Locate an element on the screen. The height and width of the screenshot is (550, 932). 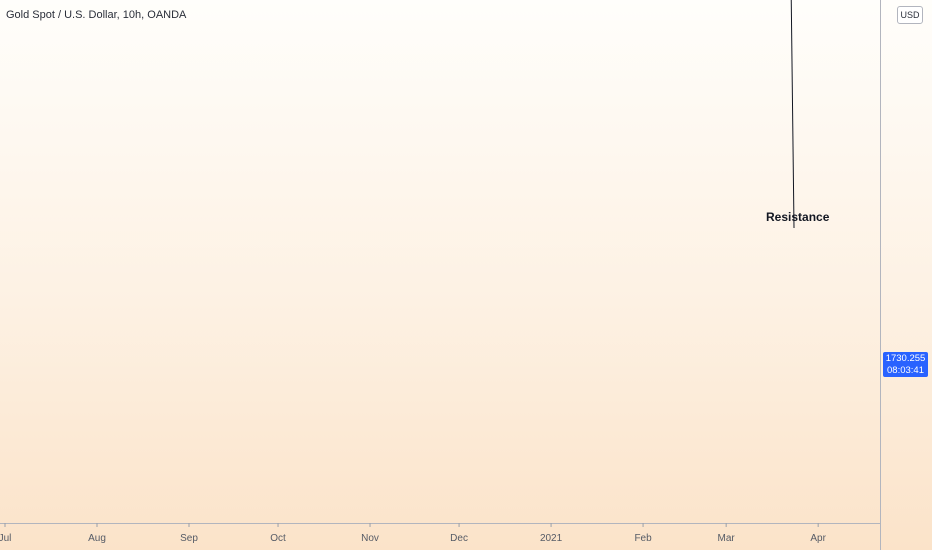
resistance-label: Resistance is located at coordinates (798, 217).